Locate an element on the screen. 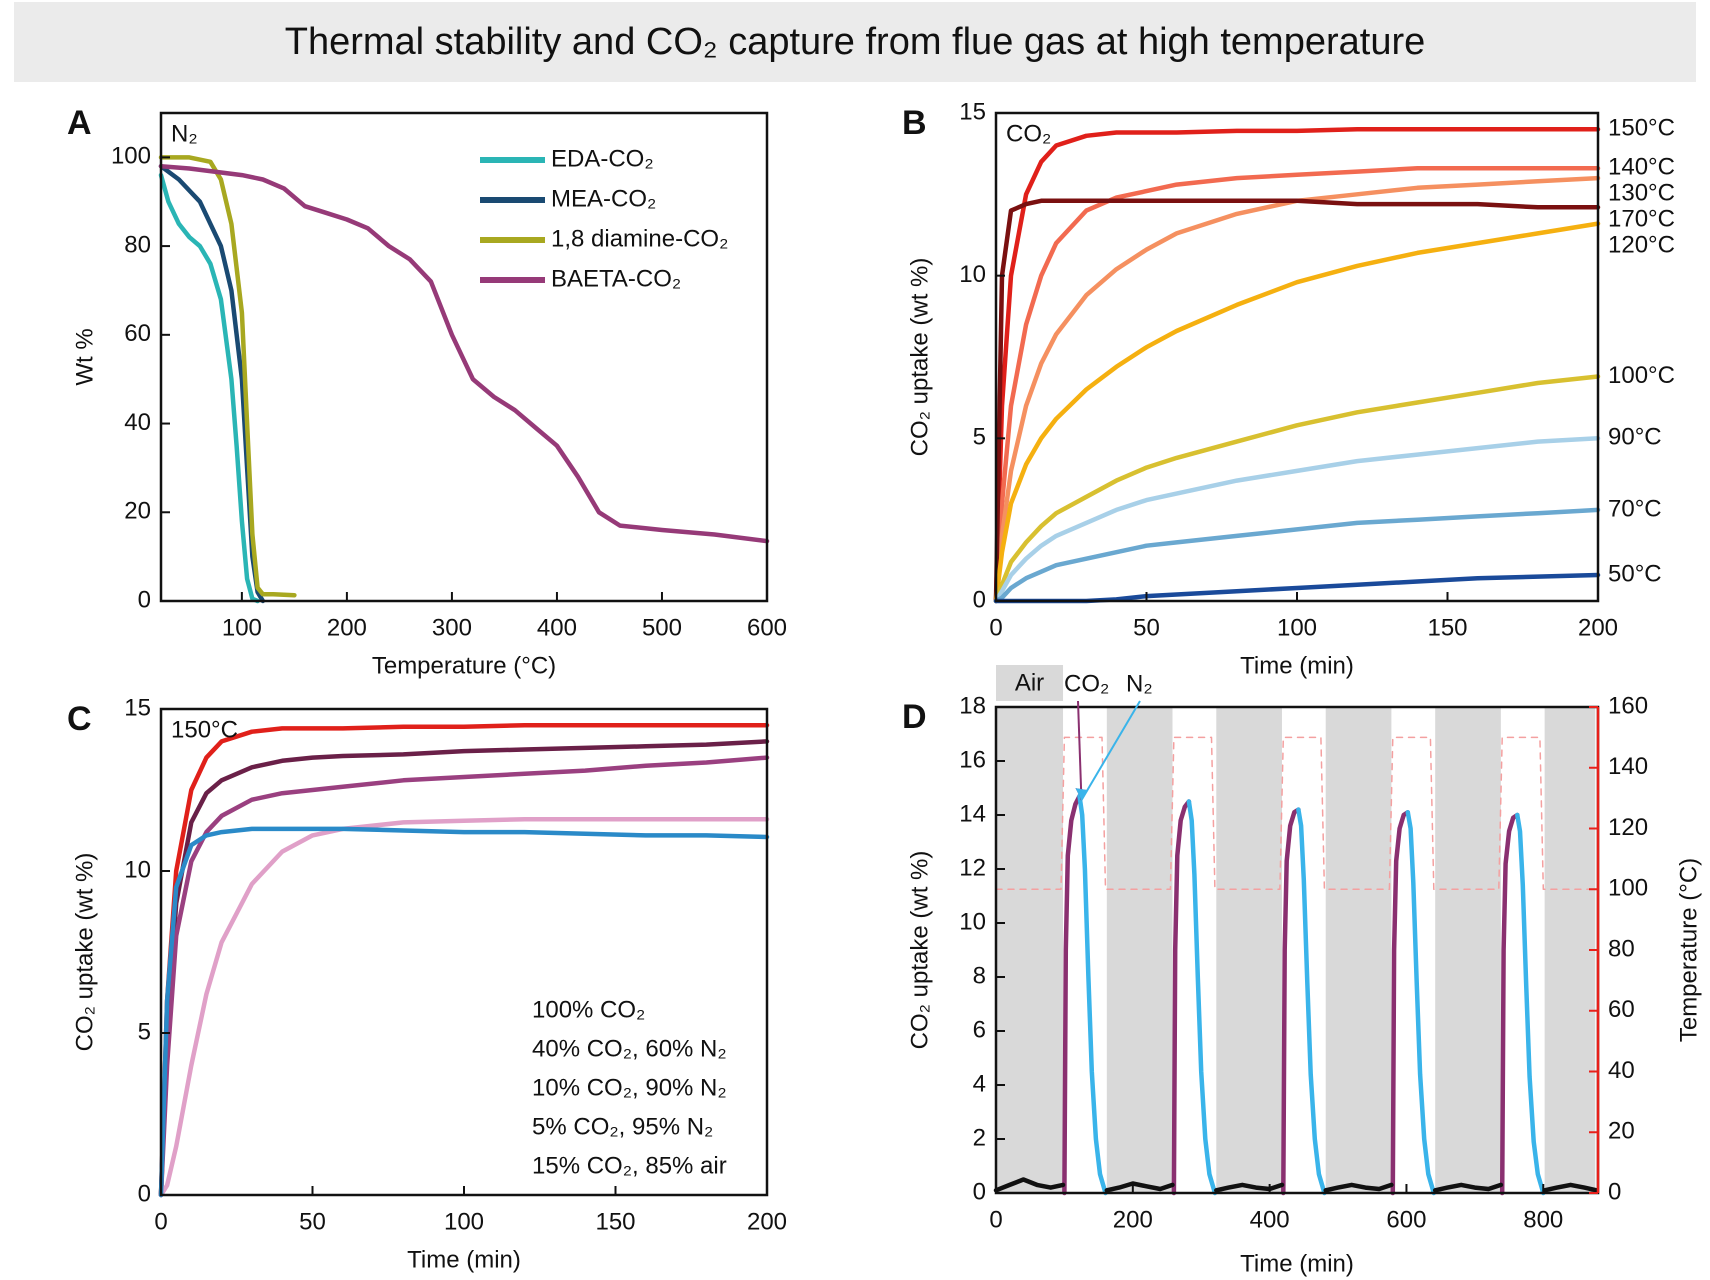 The width and height of the screenshot is (1710, 1280). line-end-label: 130°C is located at coordinates (1641, 193).